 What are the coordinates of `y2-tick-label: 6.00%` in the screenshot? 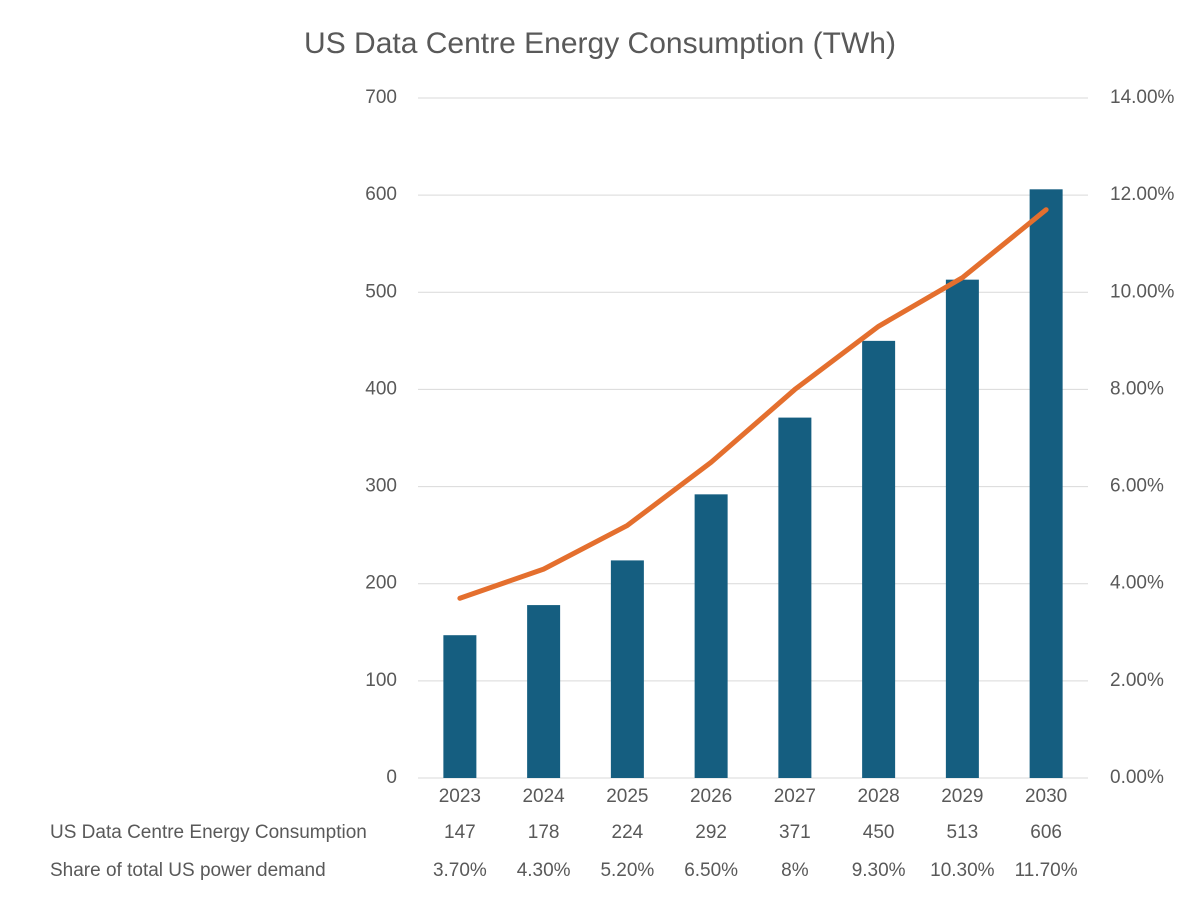 It's located at (1137, 486).